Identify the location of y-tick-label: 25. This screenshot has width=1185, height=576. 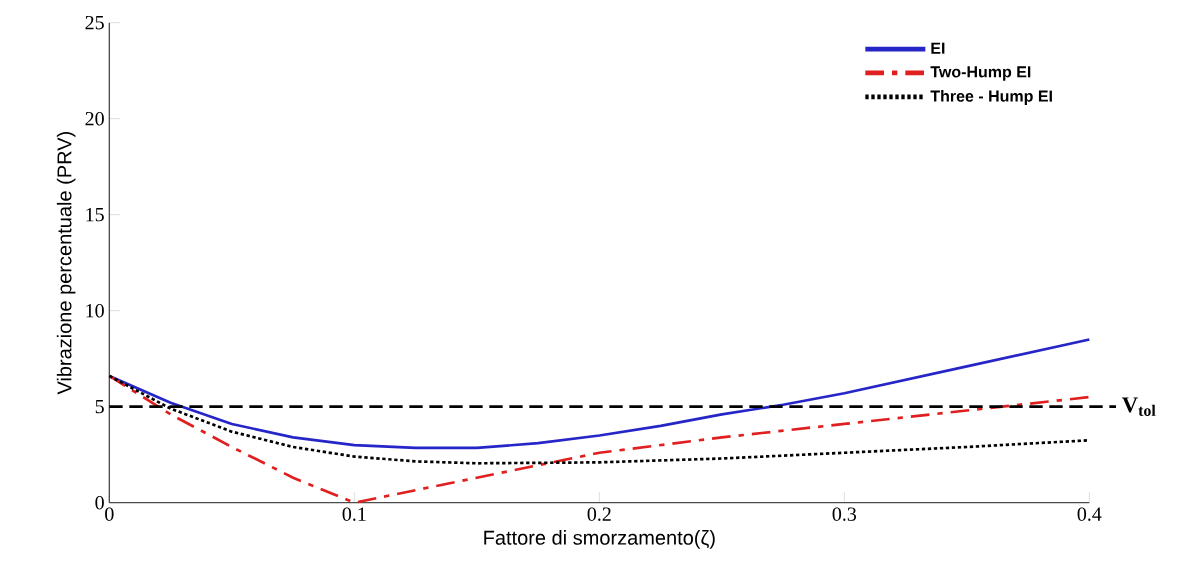
(94, 22).